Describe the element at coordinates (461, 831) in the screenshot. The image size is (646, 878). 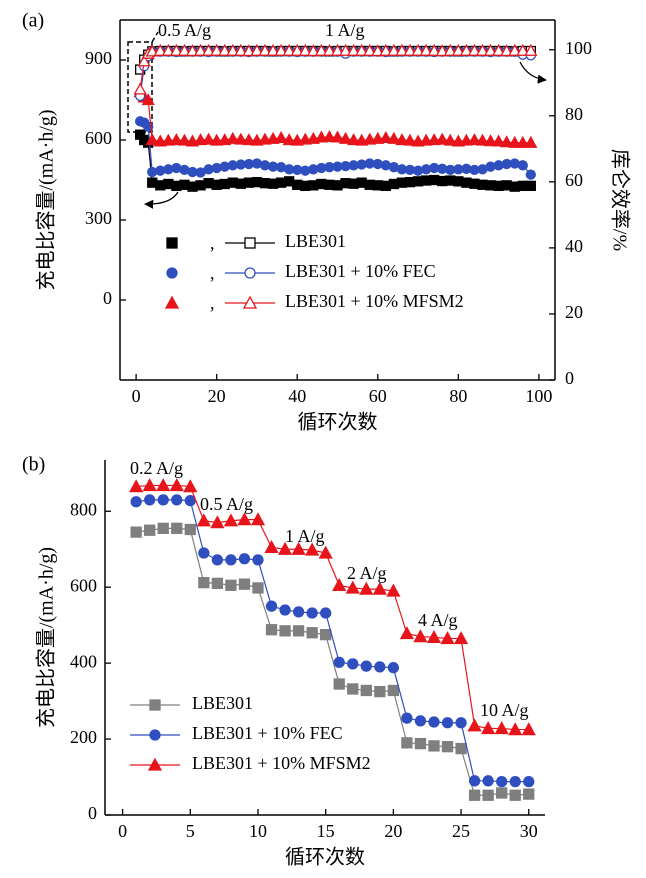
I see `x-tick-label: 25` at that location.